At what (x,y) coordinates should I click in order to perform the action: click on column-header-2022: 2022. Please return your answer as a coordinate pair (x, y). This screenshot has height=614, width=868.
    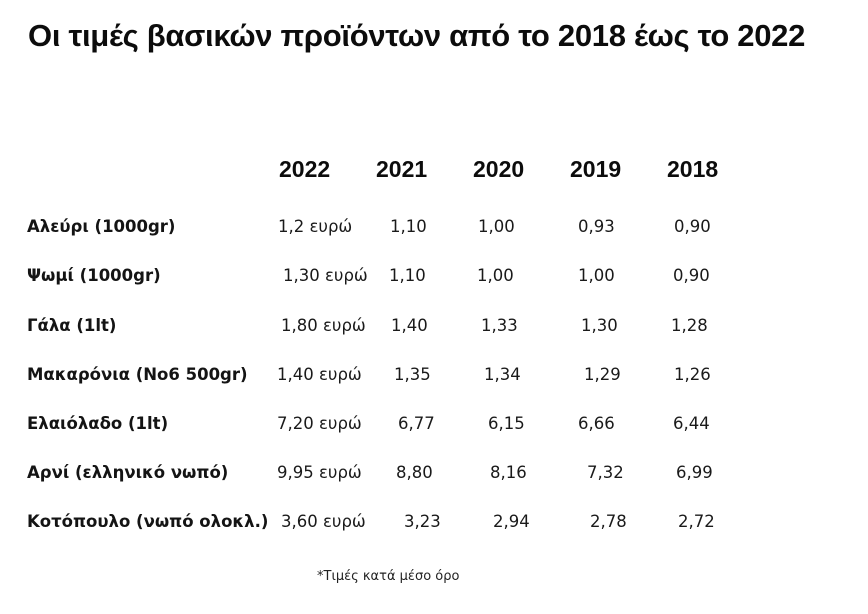
    Looking at the image, I should click on (305, 169).